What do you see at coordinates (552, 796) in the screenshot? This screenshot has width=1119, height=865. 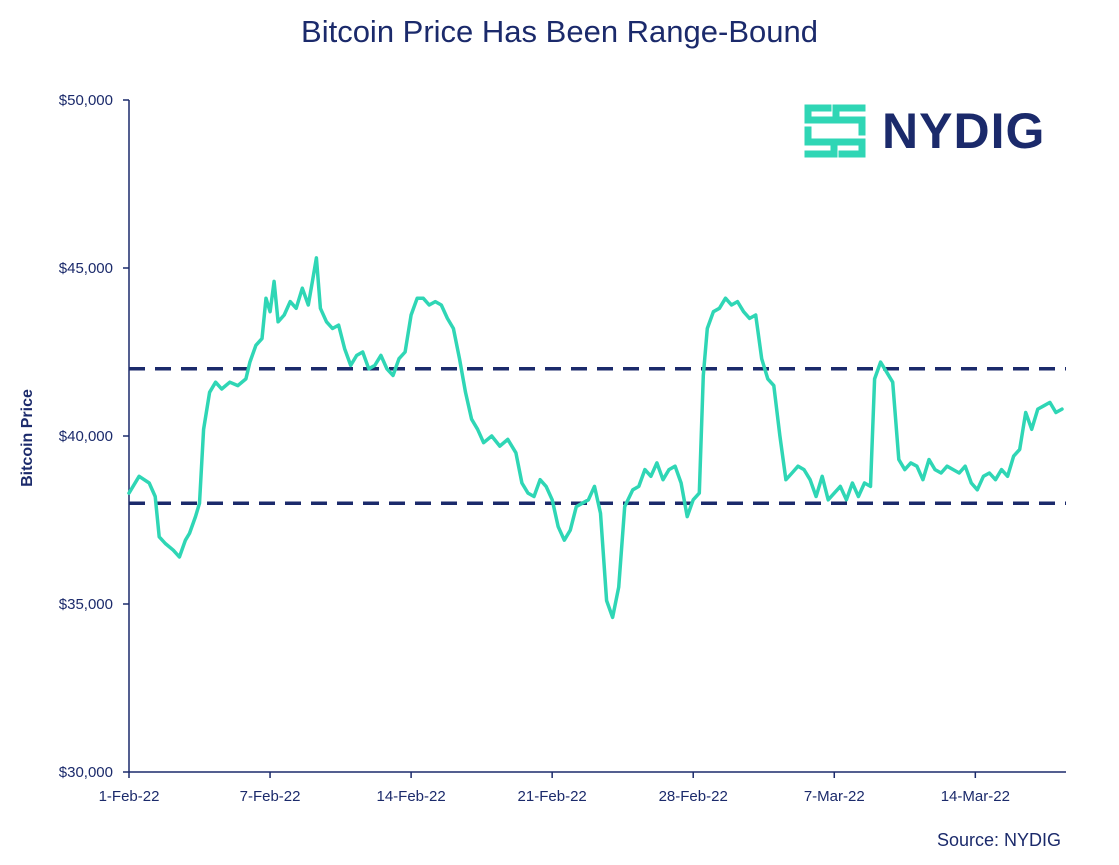 I see `x-tick-label: 21-Feb-22` at bounding box center [552, 796].